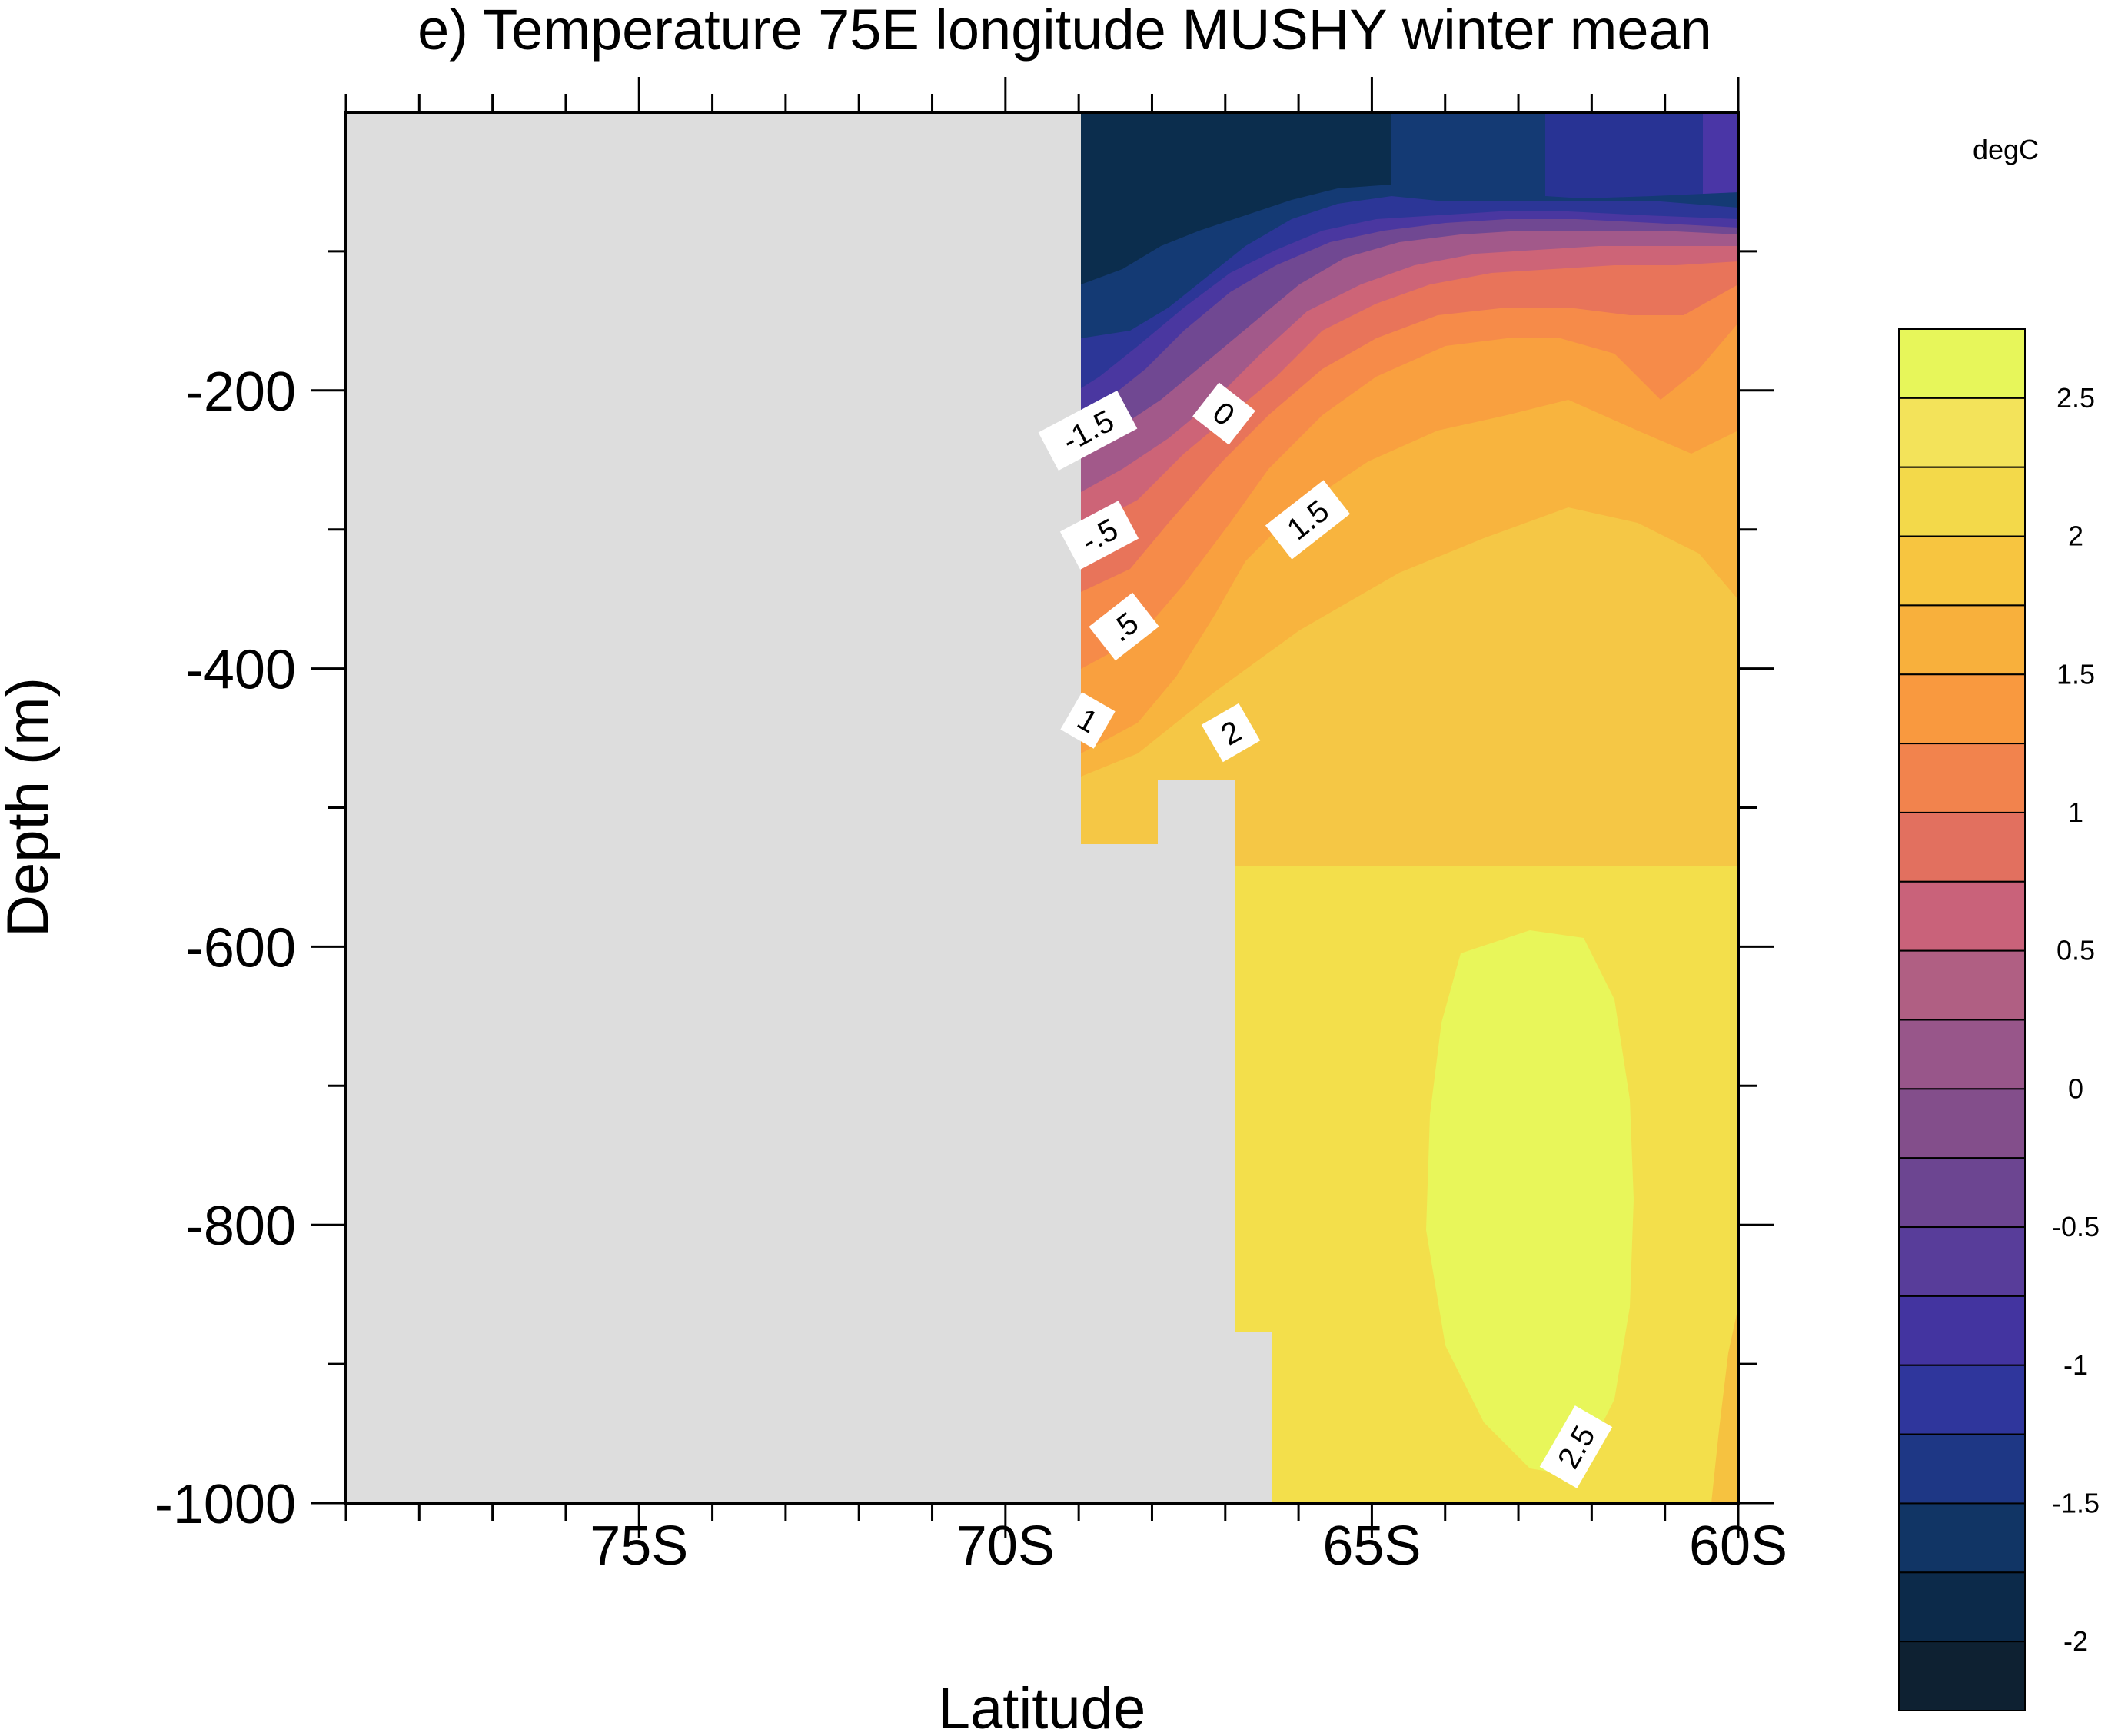 This screenshot has width=2118, height=1736. What do you see at coordinates (225, 1504) in the screenshot?
I see `y-tick-label: -1000` at bounding box center [225, 1504].